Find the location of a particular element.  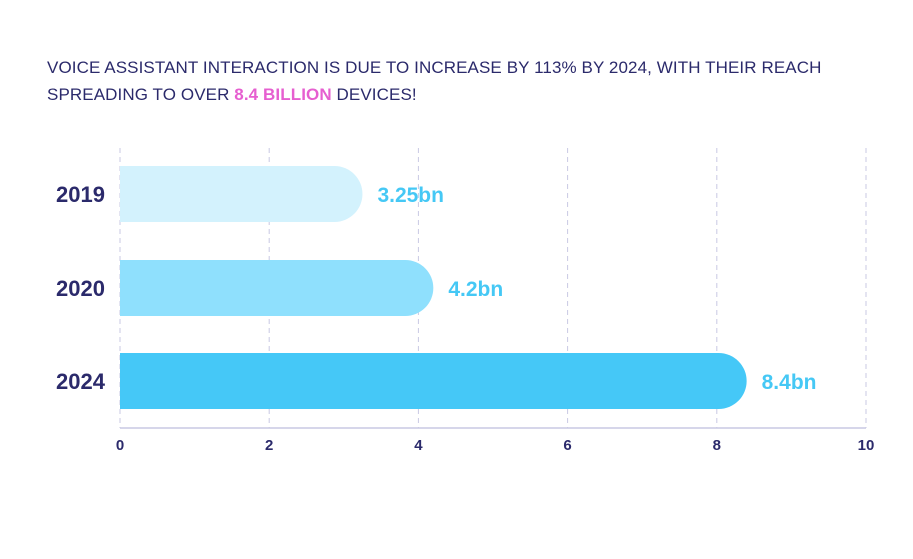

bar-data-label: 4.2bn is located at coordinates (475, 289).